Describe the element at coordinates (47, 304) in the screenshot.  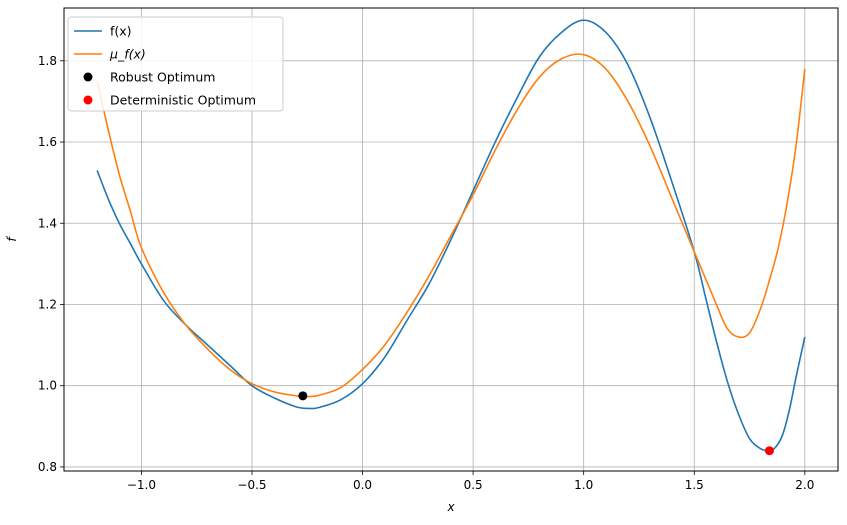
I see `y-tick-label: 1.2` at that location.